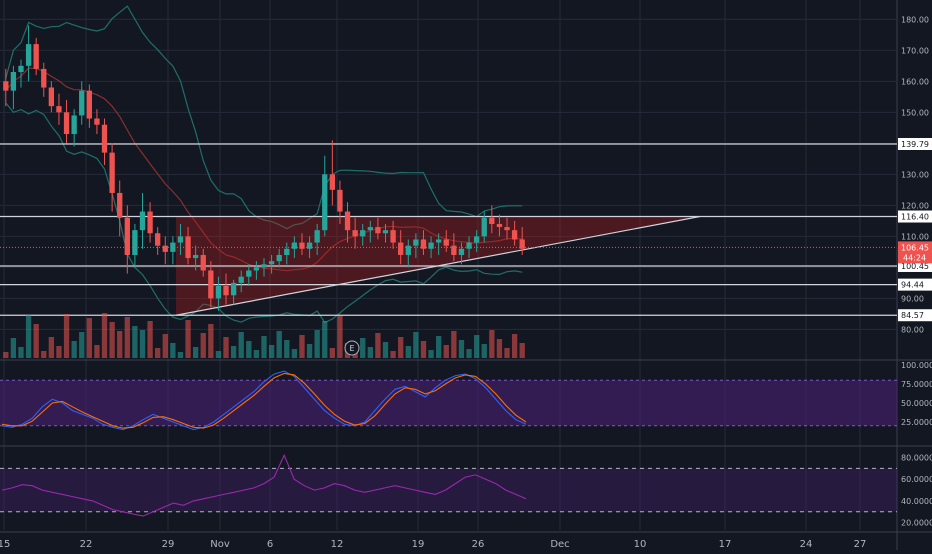 Image resolution: width=932 pixels, height=554 pixels. I want to click on rsi-tick-label: 80.0000, so click(916, 458).